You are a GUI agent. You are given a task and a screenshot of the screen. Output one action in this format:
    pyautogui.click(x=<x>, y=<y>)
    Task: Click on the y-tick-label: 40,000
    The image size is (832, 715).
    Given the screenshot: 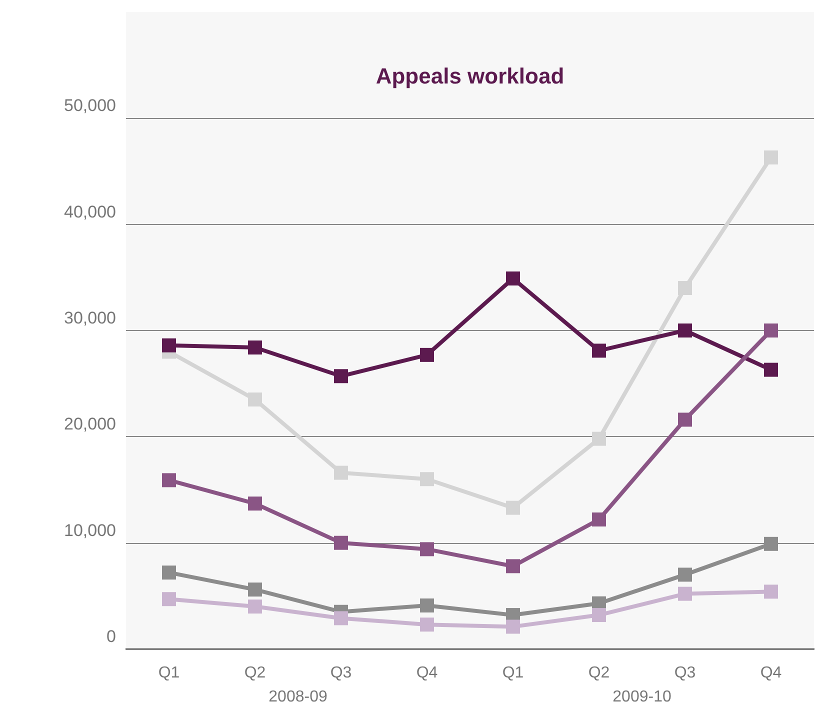 What is the action you would take?
    pyautogui.click(x=90, y=212)
    